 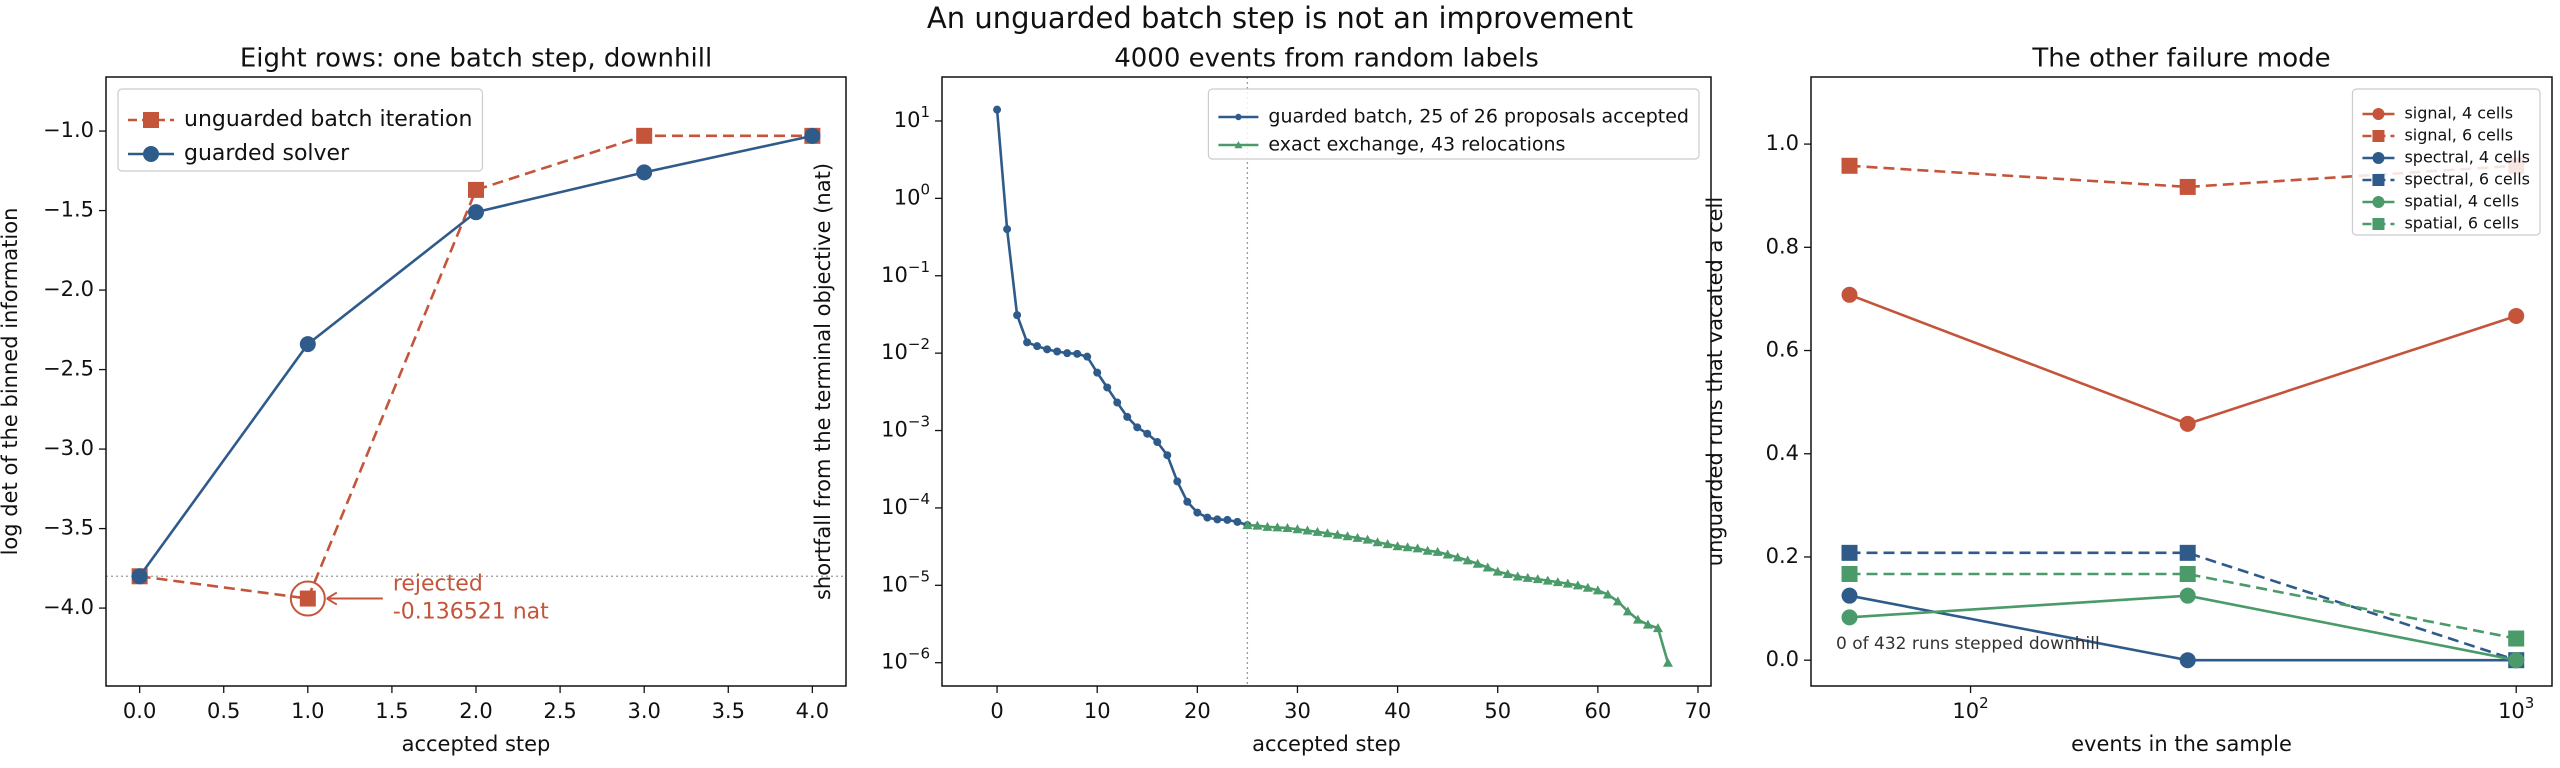 What do you see at coordinates (643, 711) in the screenshot?
I see `tick-label-base: 3.0` at bounding box center [643, 711].